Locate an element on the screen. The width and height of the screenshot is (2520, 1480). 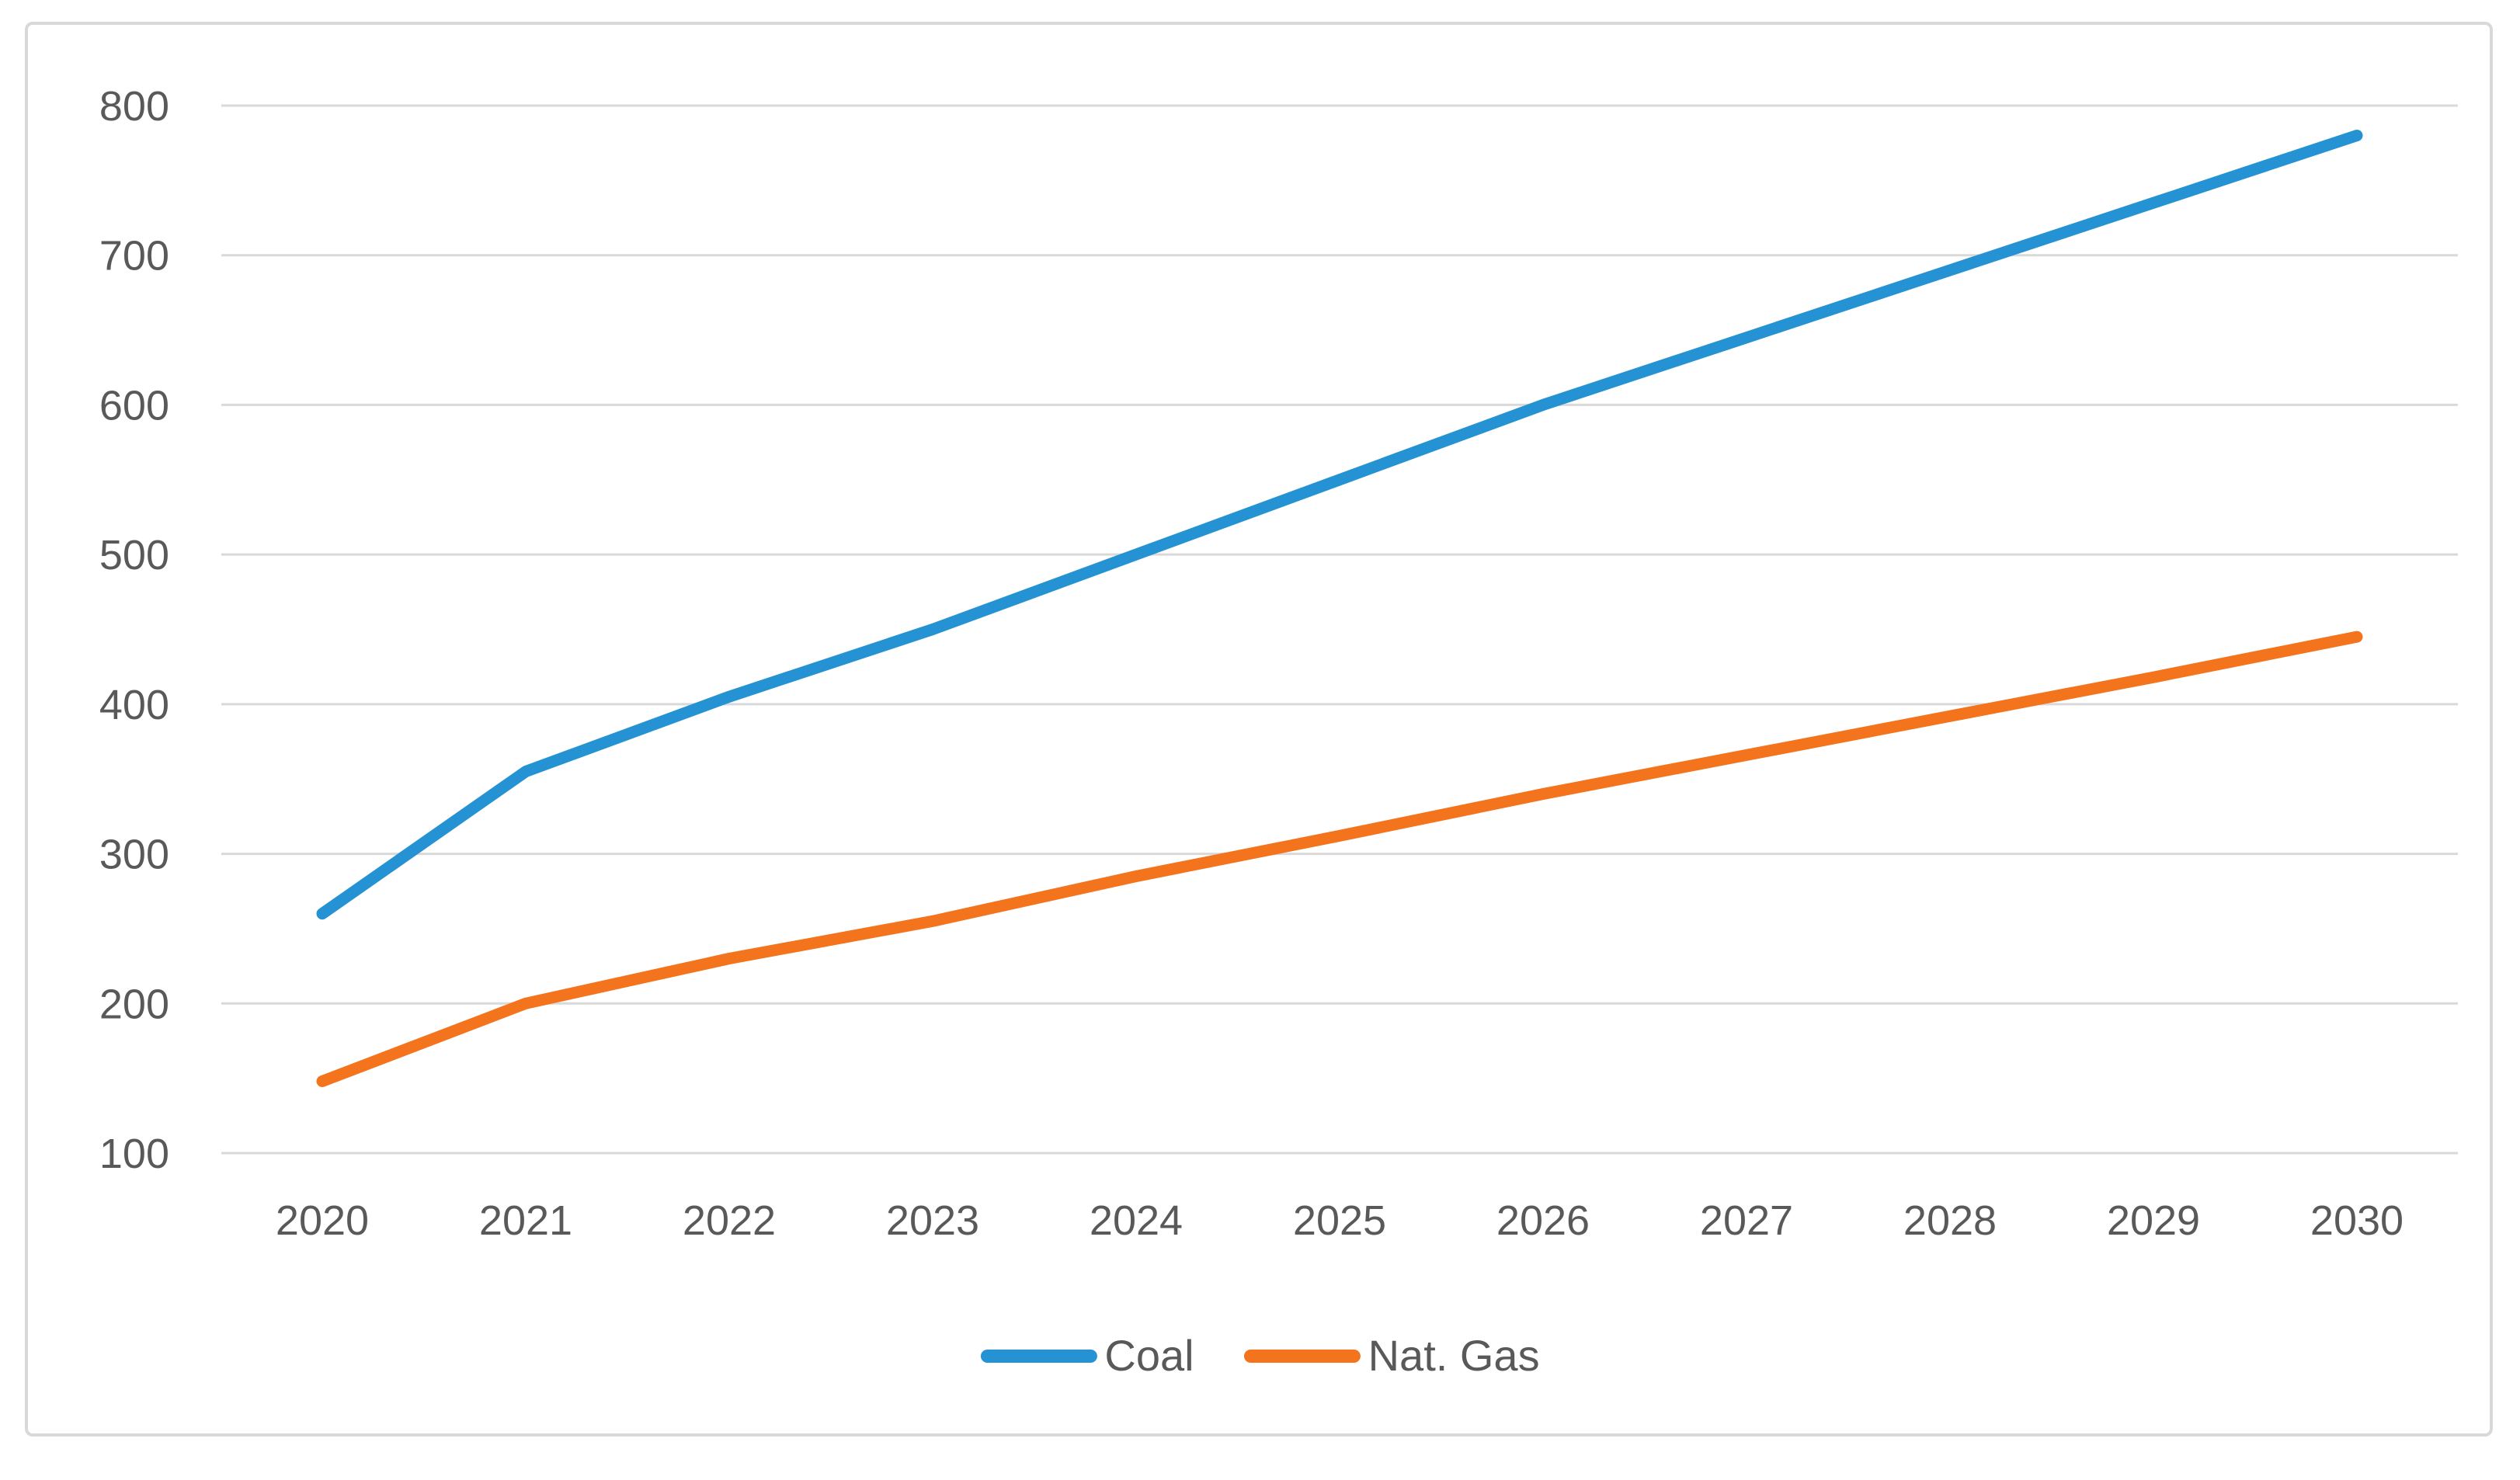
x-tick-label: 2022 is located at coordinates (729, 1220).